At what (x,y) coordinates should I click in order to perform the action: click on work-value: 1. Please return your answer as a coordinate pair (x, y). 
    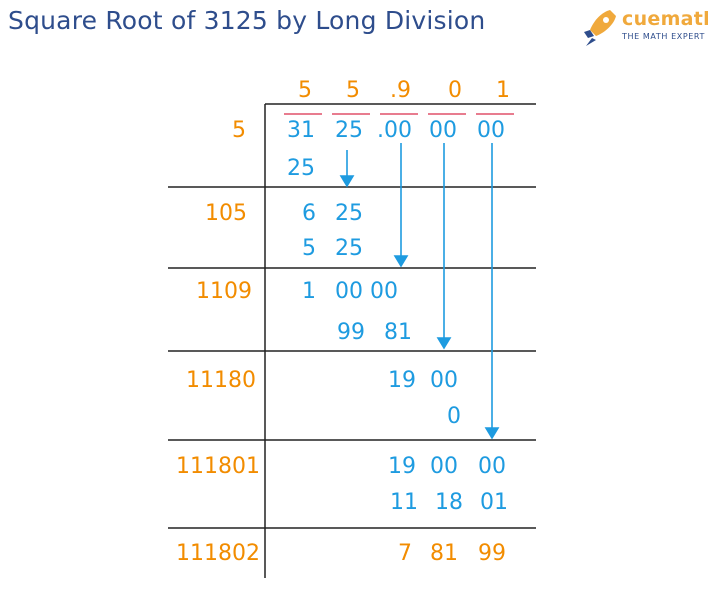
    Looking at the image, I should click on (309, 291).